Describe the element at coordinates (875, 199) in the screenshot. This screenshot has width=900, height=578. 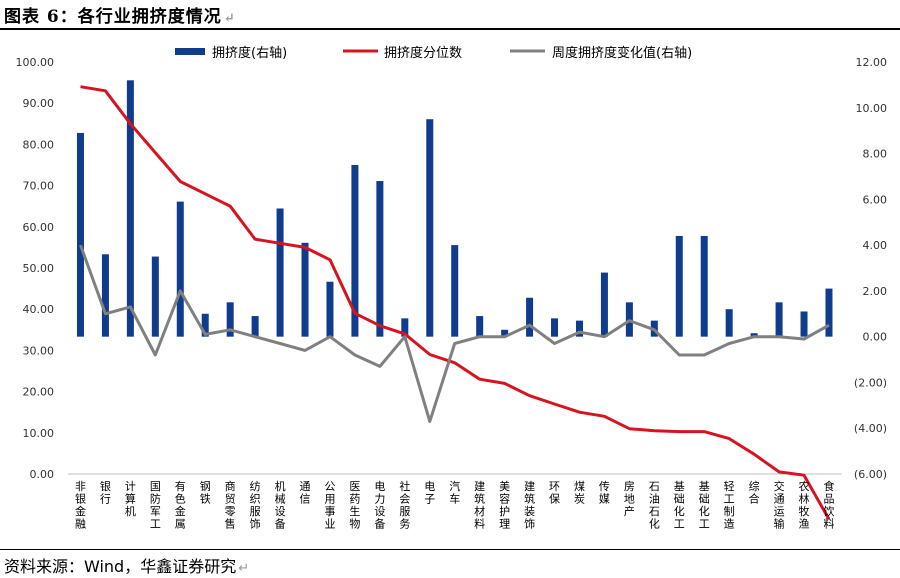
I see `right-tick-label: 6.00` at that location.